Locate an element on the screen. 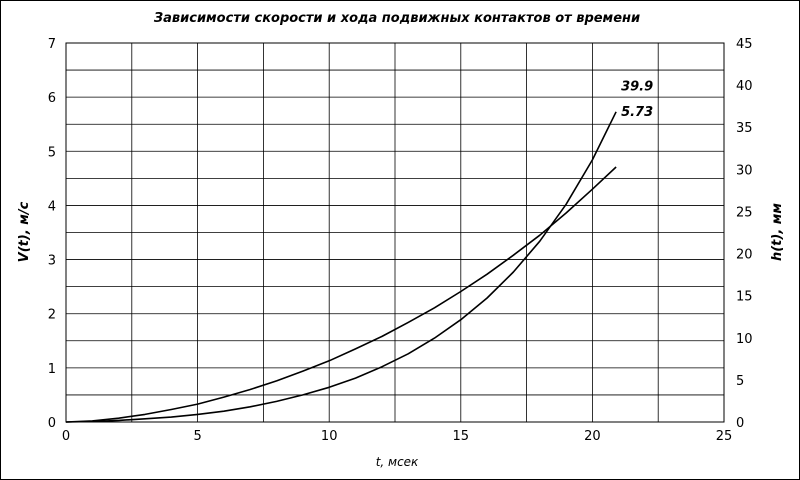 This screenshot has height=480, width=800. y-axis-label: V(t), м/с is located at coordinates (24, 231).